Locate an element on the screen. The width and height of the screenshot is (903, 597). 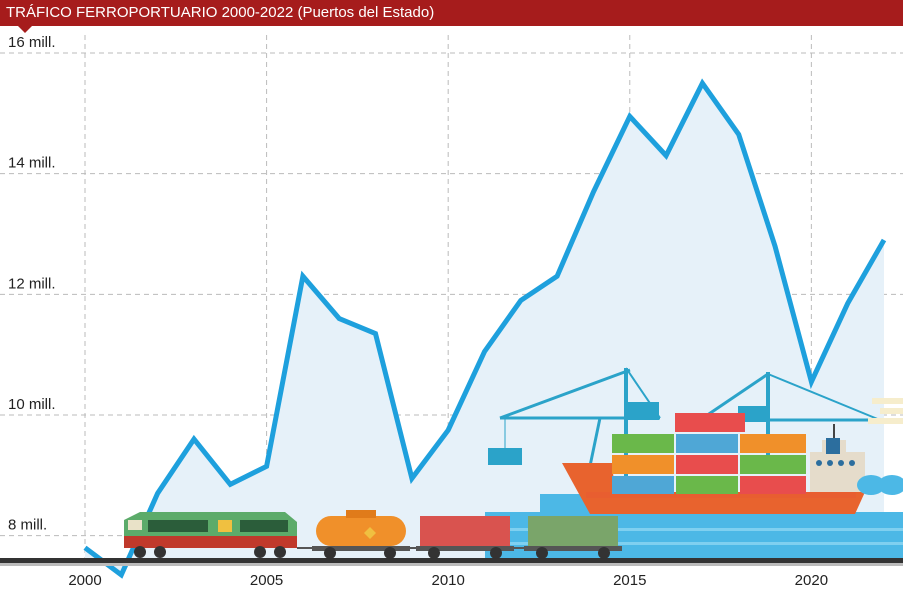
crane-left-icon is located at coordinates (574, 429).